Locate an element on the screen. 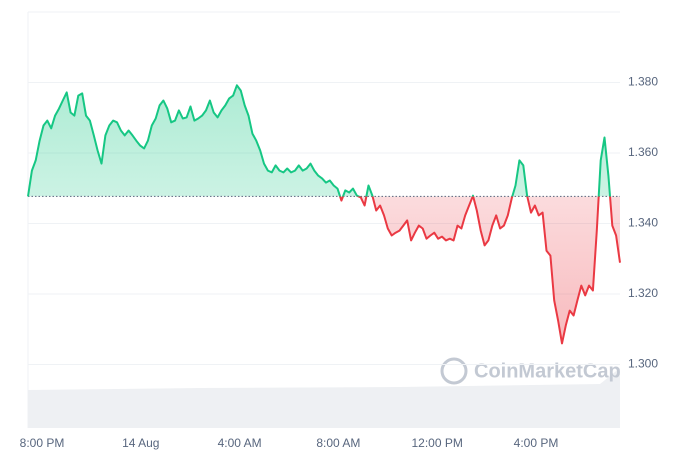 The width and height of the screenshot is (696, 464). x-tick-label: 8:00 AM is located at coordinates (338, 443).